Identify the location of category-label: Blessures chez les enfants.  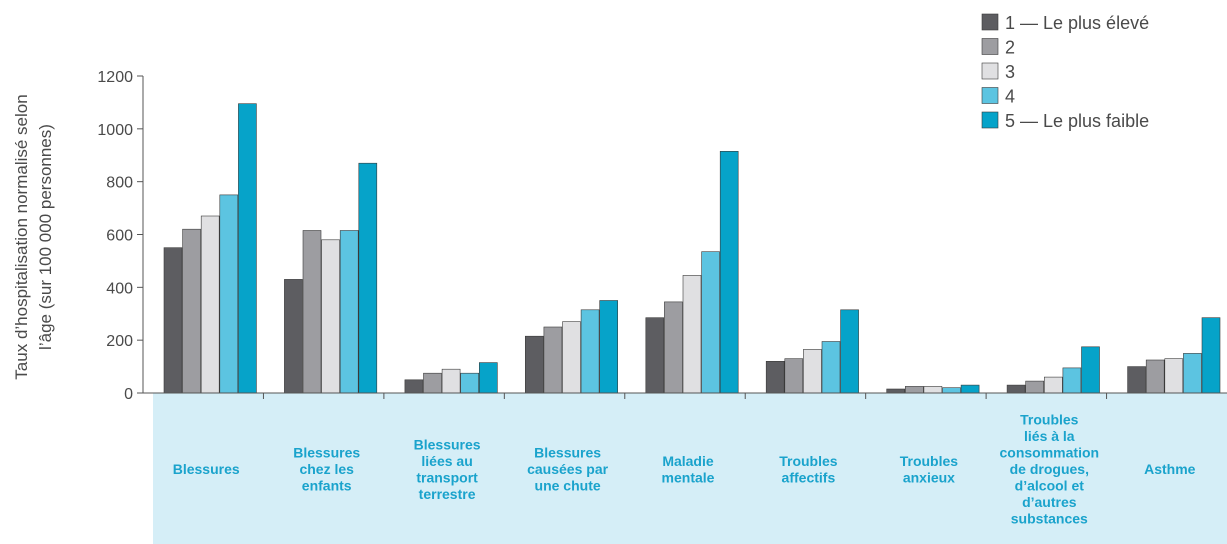
(326, 469).